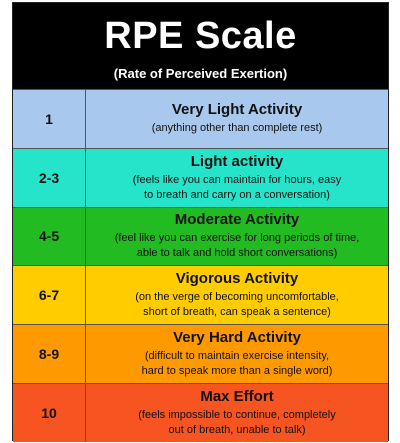 The width and height of the screenshot is (400, 443). Describe the element at coordinates (237, 128) in the screenshot. I see `activity-detail: (anything other than complete rest)` at that location.